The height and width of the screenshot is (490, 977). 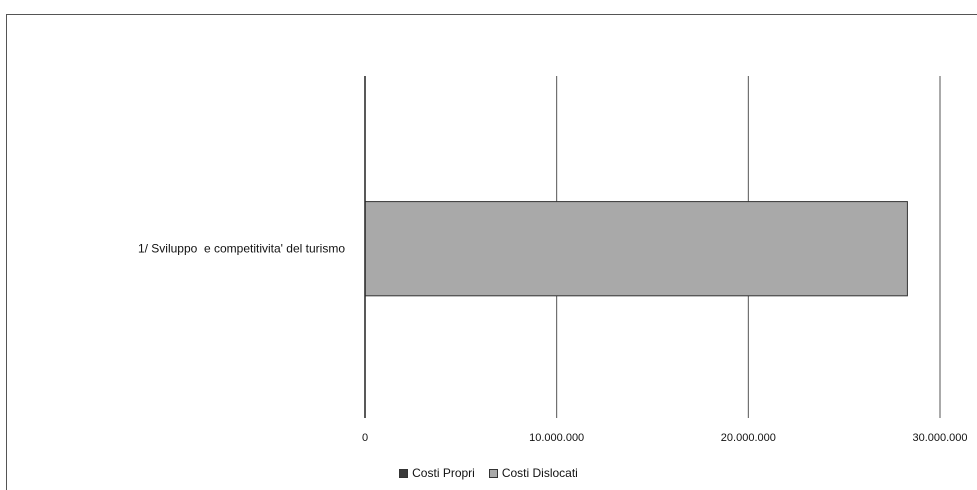 What do you see at coordinates (556, 438) in the screenshot?
I see `x-tick-label: 10.000.000` at bounding box center [556, 438].